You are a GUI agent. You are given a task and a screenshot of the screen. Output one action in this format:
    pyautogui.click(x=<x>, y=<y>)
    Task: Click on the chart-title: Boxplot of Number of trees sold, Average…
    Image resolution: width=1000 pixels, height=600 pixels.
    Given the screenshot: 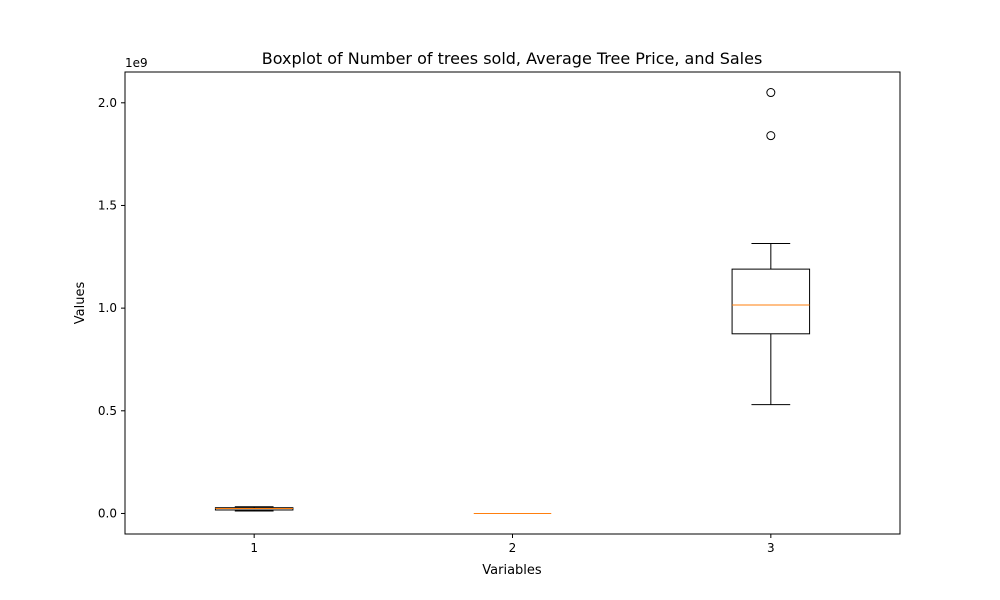 What is the action you would take?
    pyautogui.click(x=512, y=58)
    